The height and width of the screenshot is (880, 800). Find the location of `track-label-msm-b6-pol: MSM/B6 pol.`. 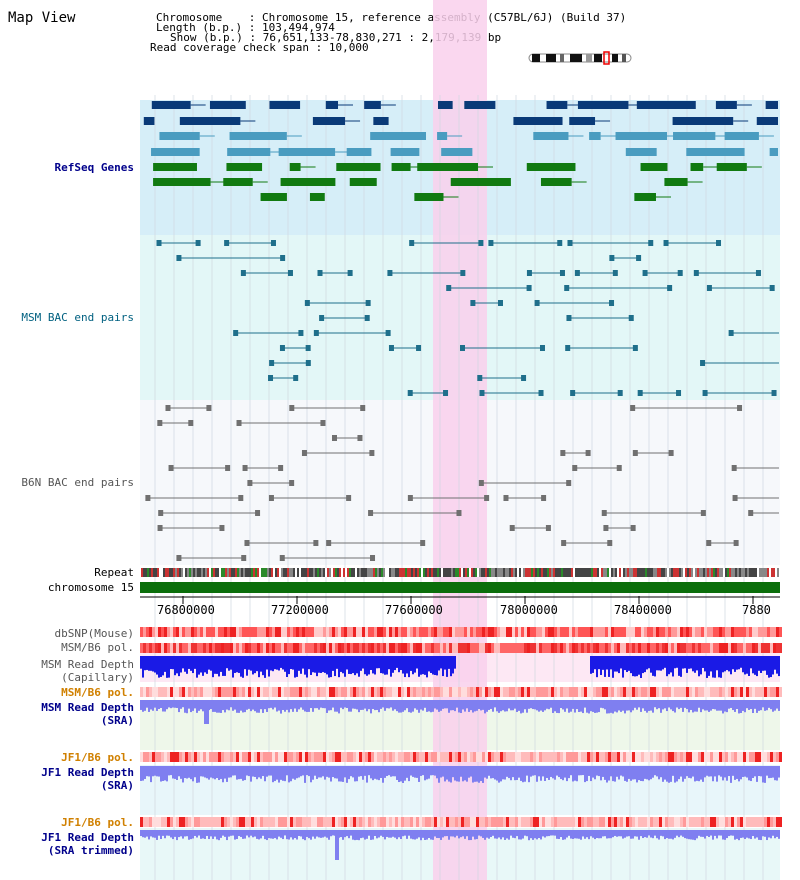

track-label-msm-b6-pol: MSM/B6 pol. is located at coordinates (97, 647).